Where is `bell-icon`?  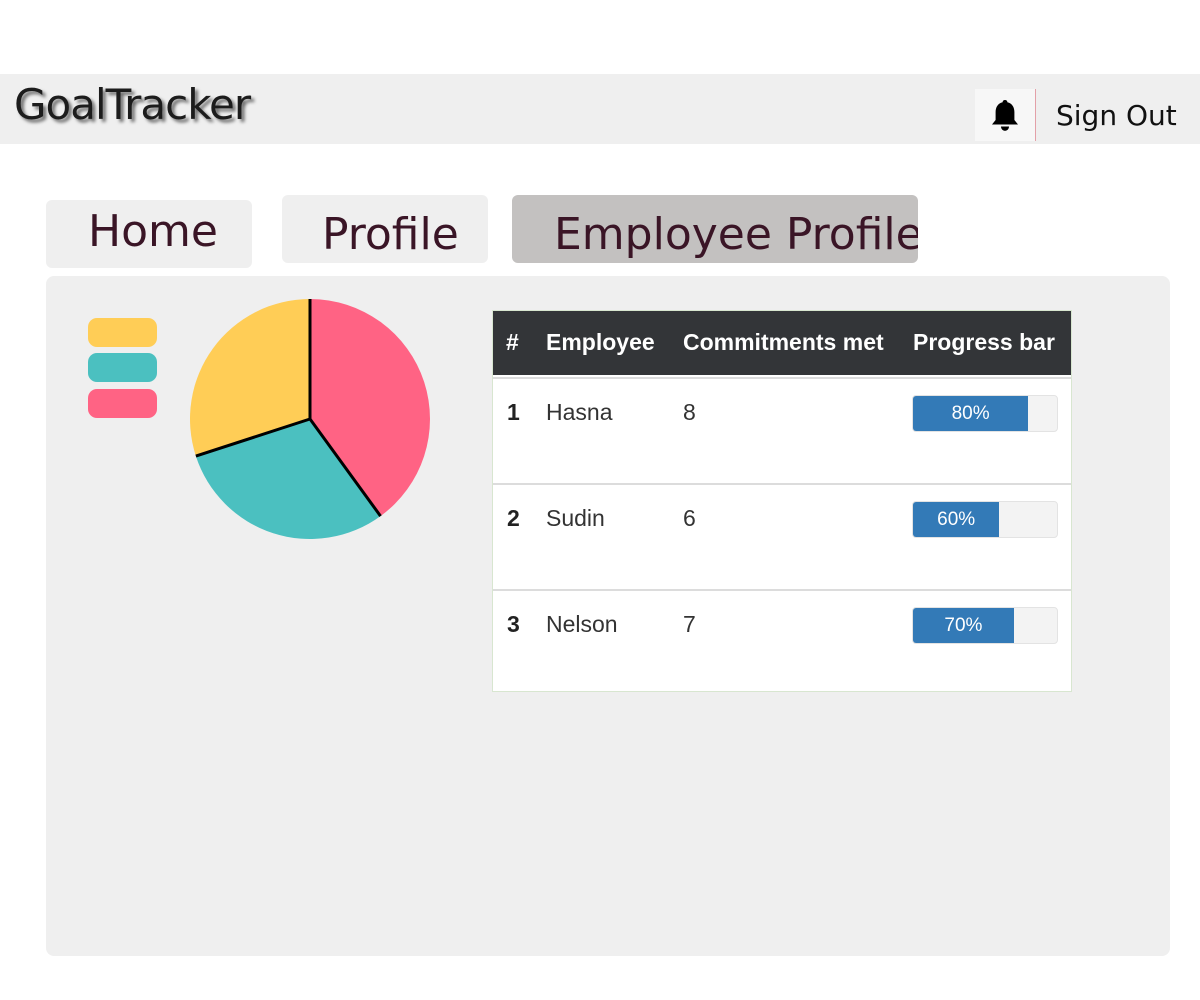
bell-icon is located at coordinates (1005, 115).